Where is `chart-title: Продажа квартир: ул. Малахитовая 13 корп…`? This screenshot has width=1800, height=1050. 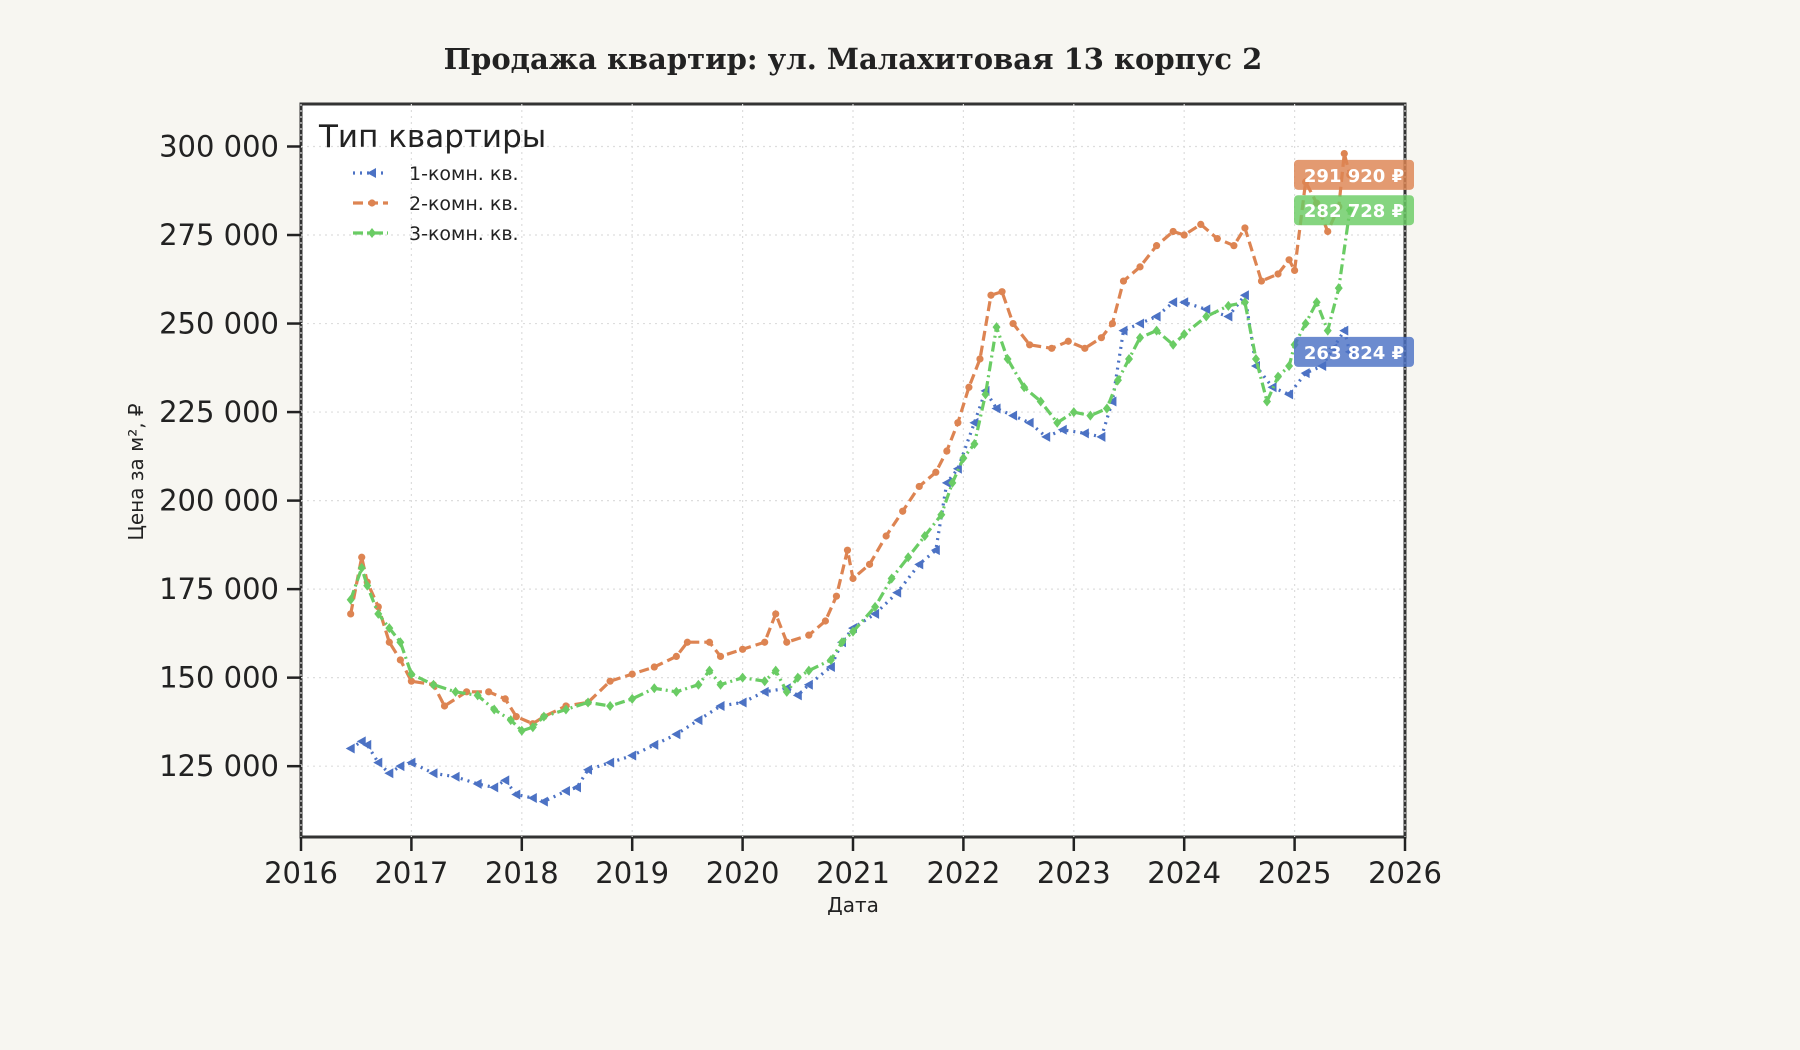
chart-title: Продажа квартир: ул. Малахитовая 13 корп… is located at coordinates (853, 59).